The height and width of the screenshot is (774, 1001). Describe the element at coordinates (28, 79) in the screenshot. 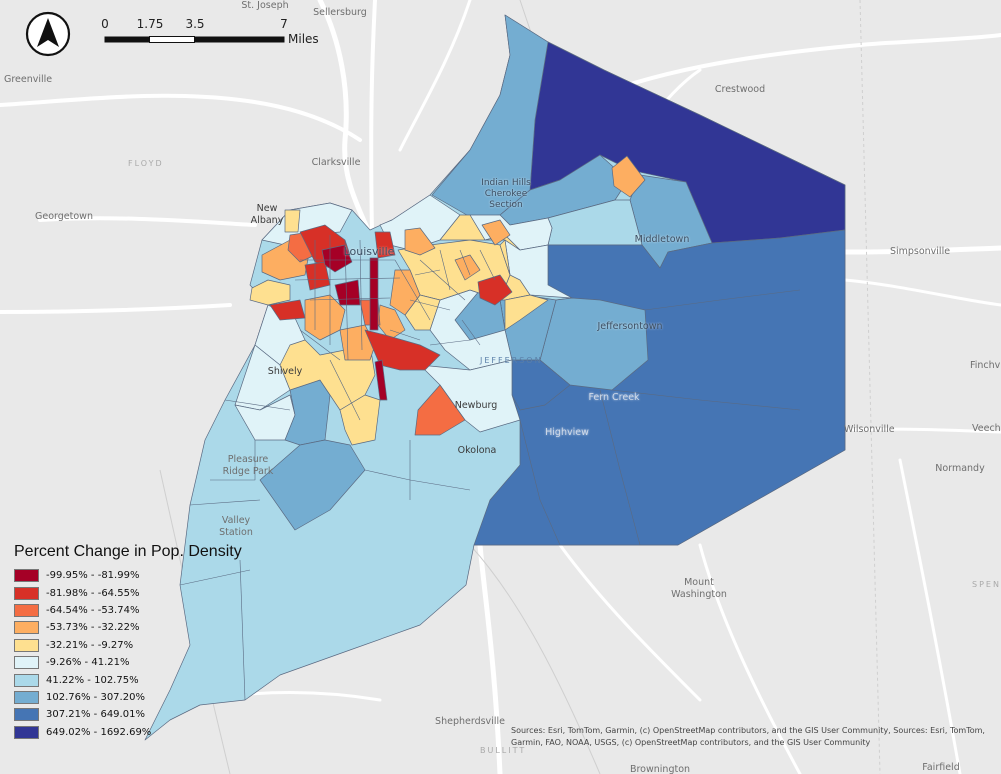

I see `place-label-greenville: Greenville` at that location.